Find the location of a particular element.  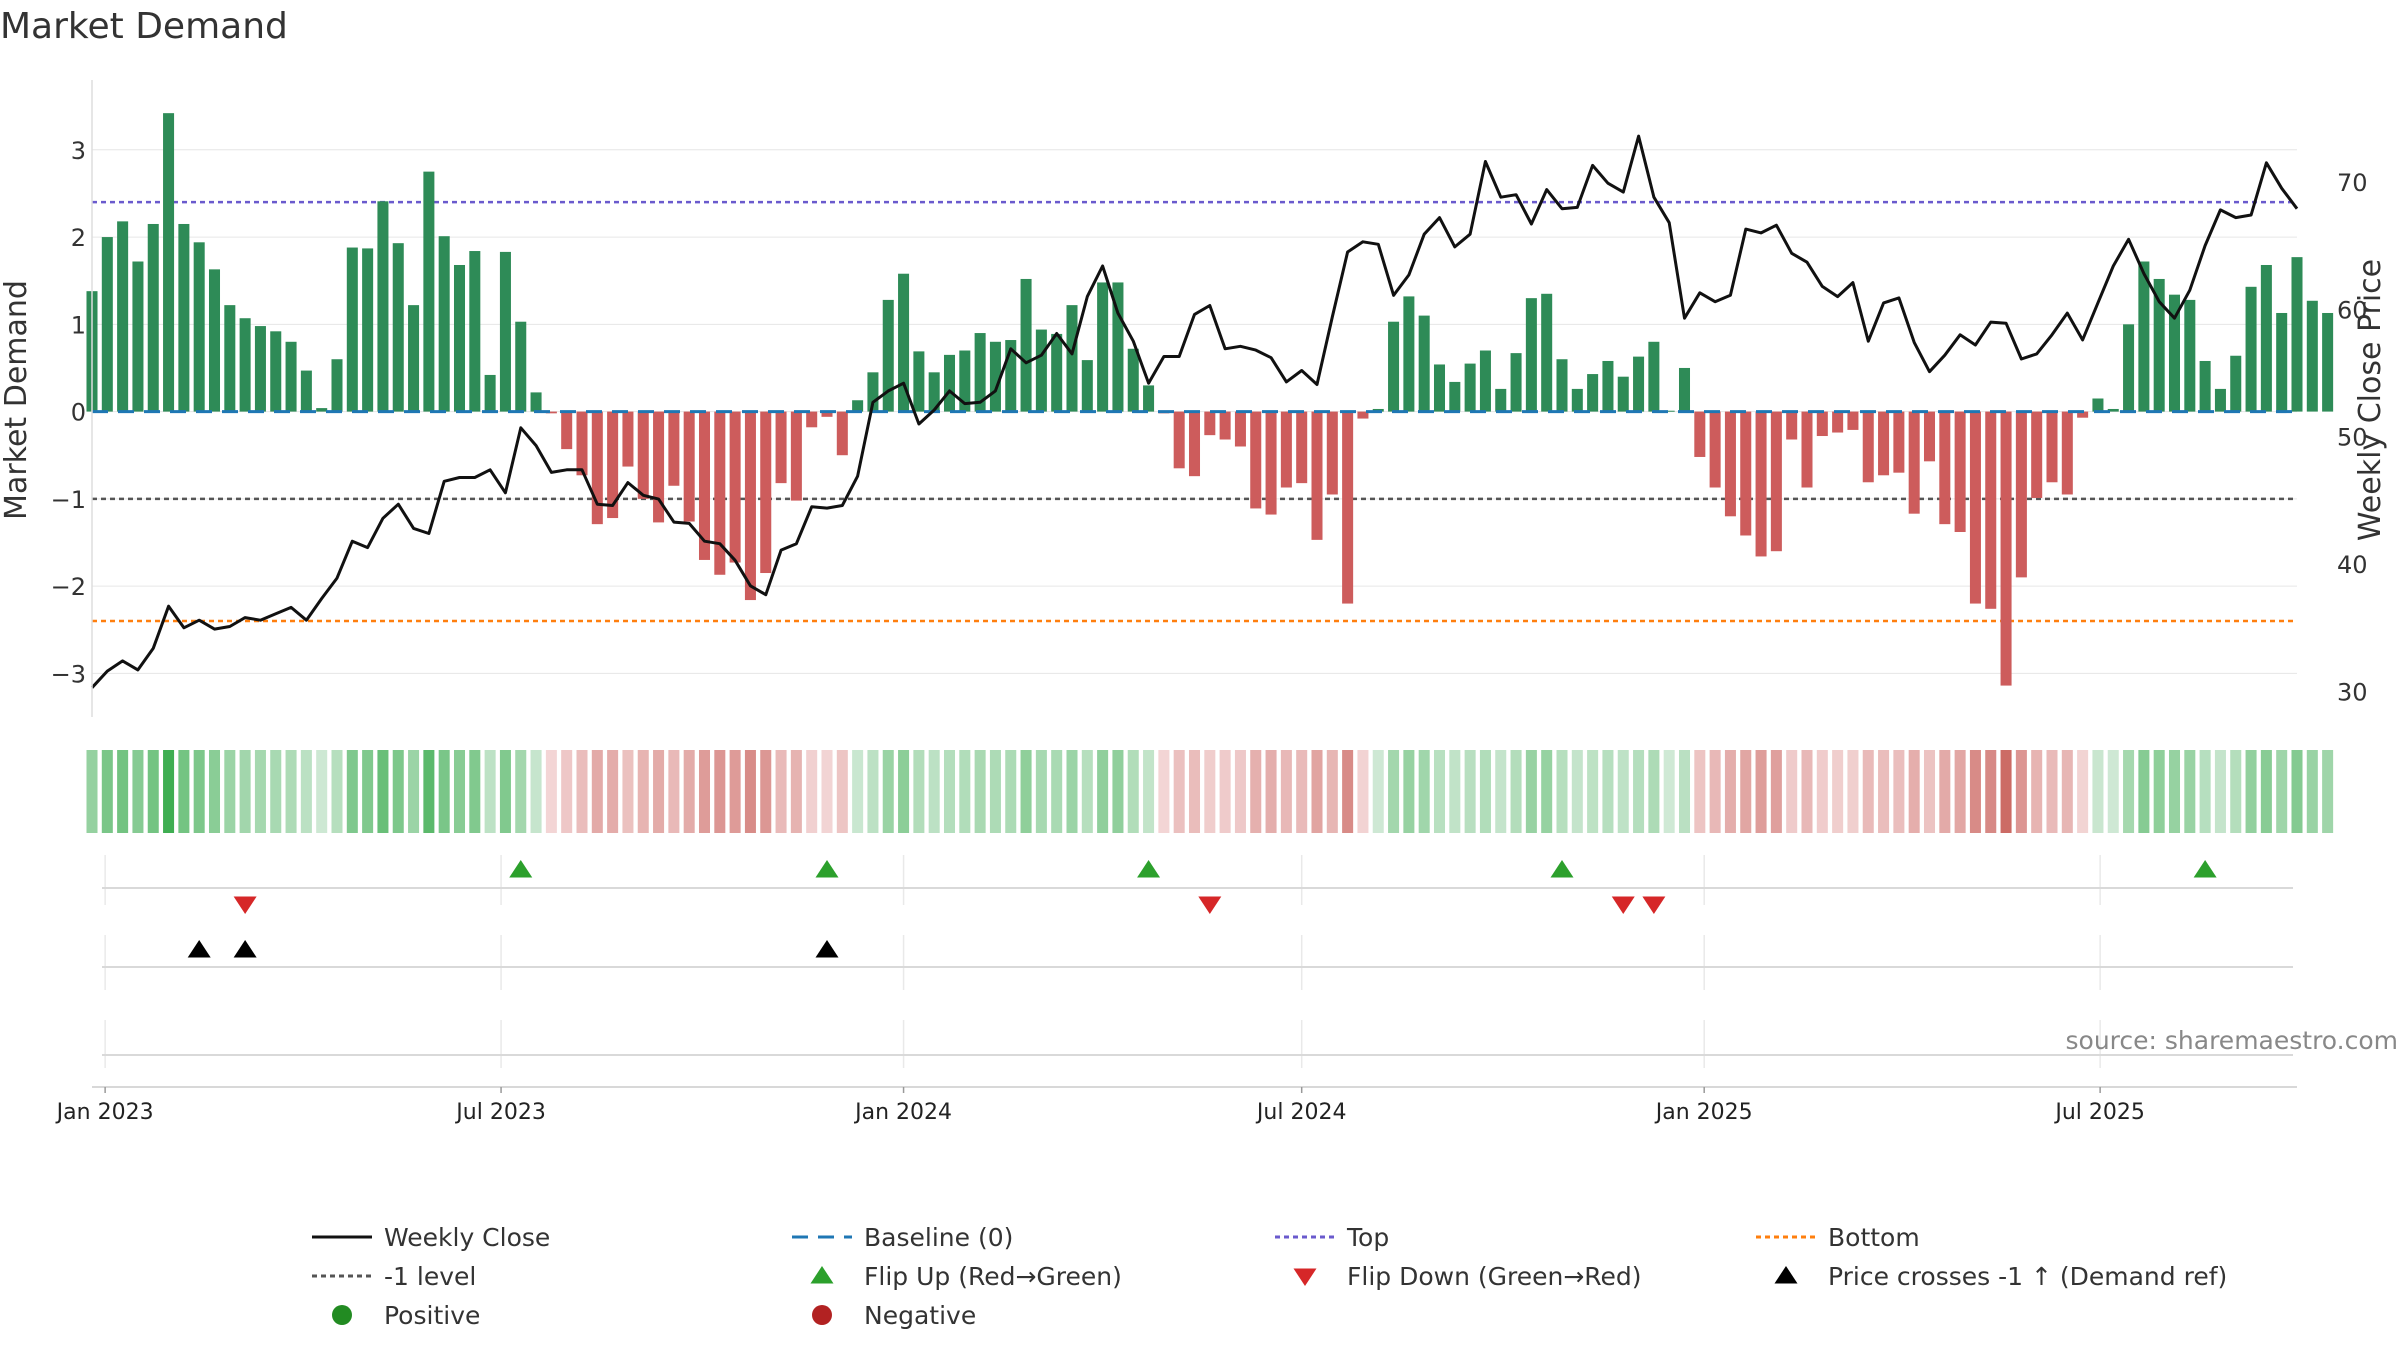

legend-item-weekly-close: Weekly Close is located at coordinates (431, 1237).